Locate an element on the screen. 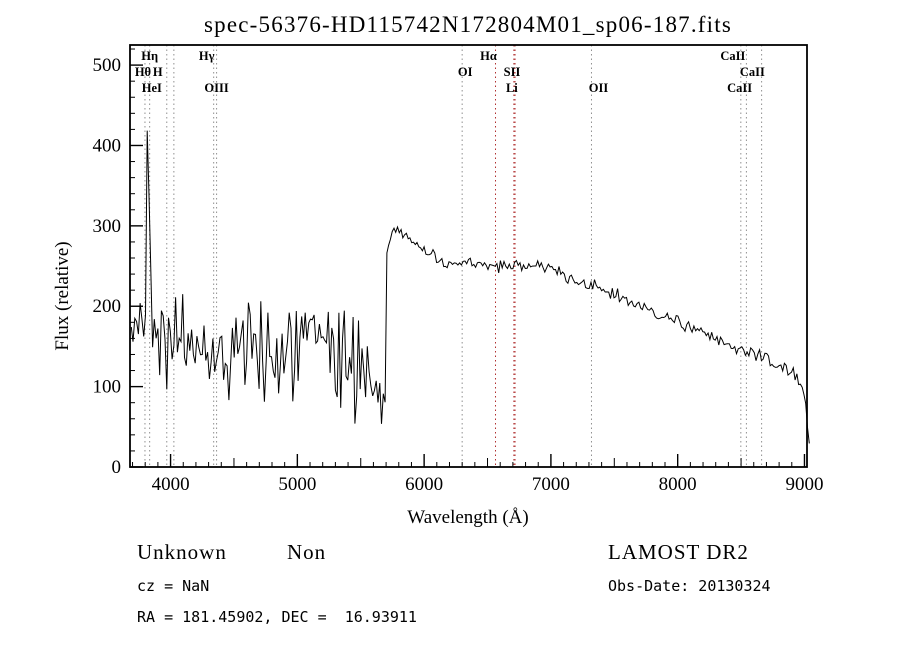  spectral-line-label-Hα: Hα is located at coordinates (488, 56).